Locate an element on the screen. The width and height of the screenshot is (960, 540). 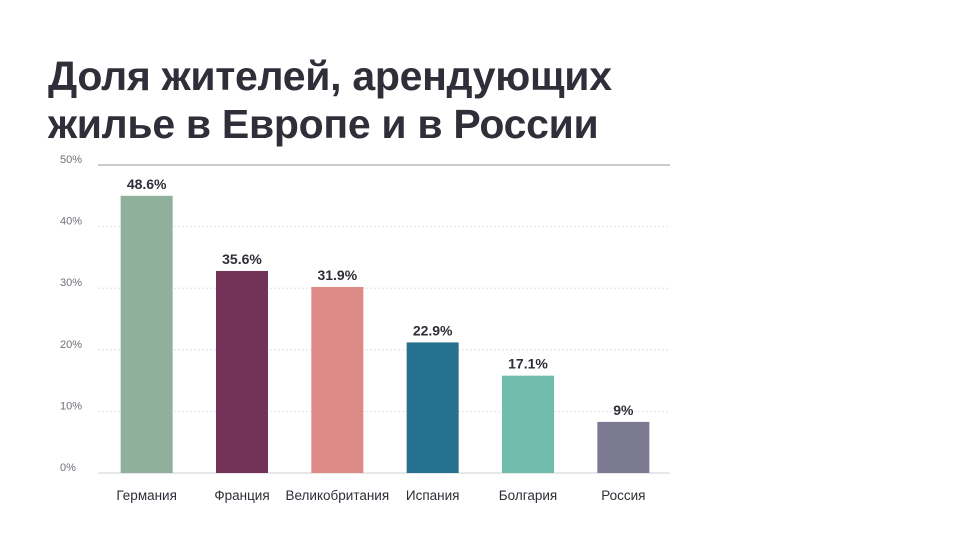
bar-5: Болгария: 17.1% is located at coordinates (528, 424).